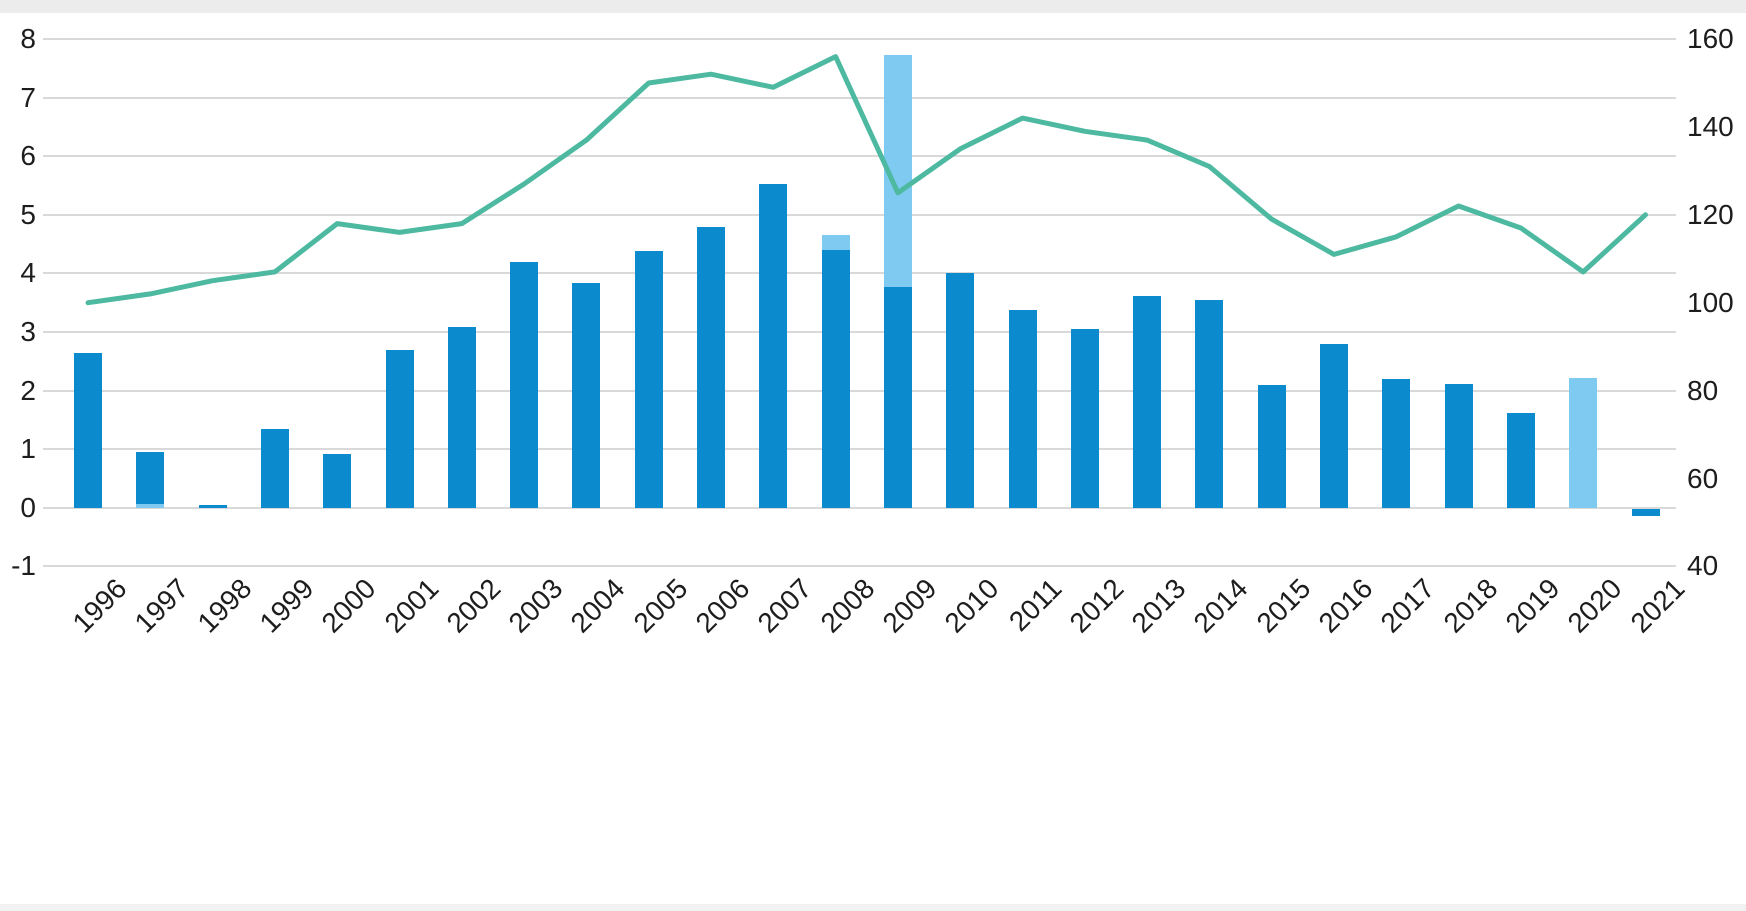 This screenshot has width=1746, height=911. I want to click on y-axis-right-tick: 40, so click(1703, 566).